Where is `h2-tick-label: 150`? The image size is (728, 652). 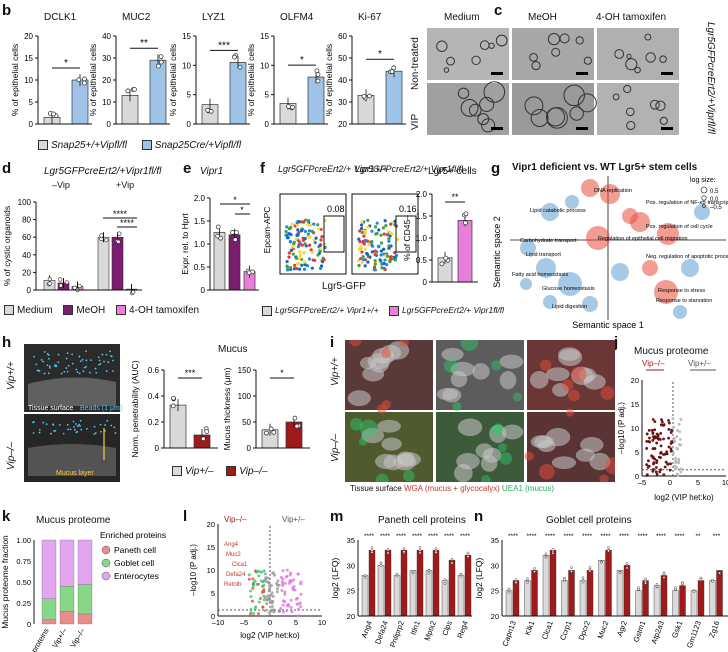 h2-tick-label: 150 is located at coordinates (245, 370).